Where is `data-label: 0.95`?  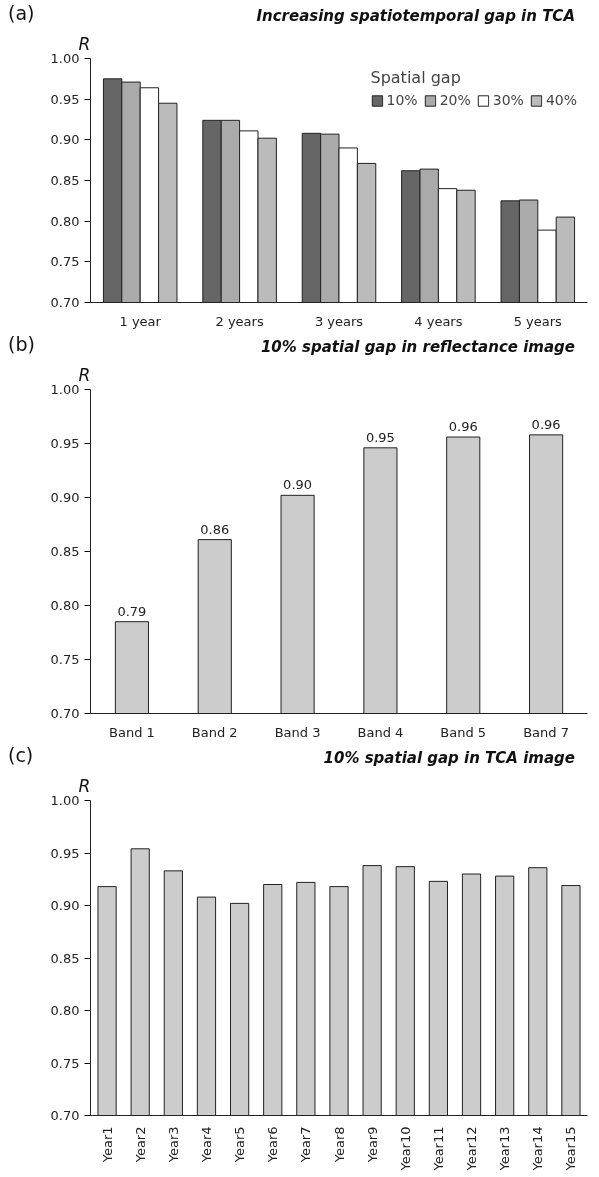
data-label: 0.95 is located at coordinates (380, 437).